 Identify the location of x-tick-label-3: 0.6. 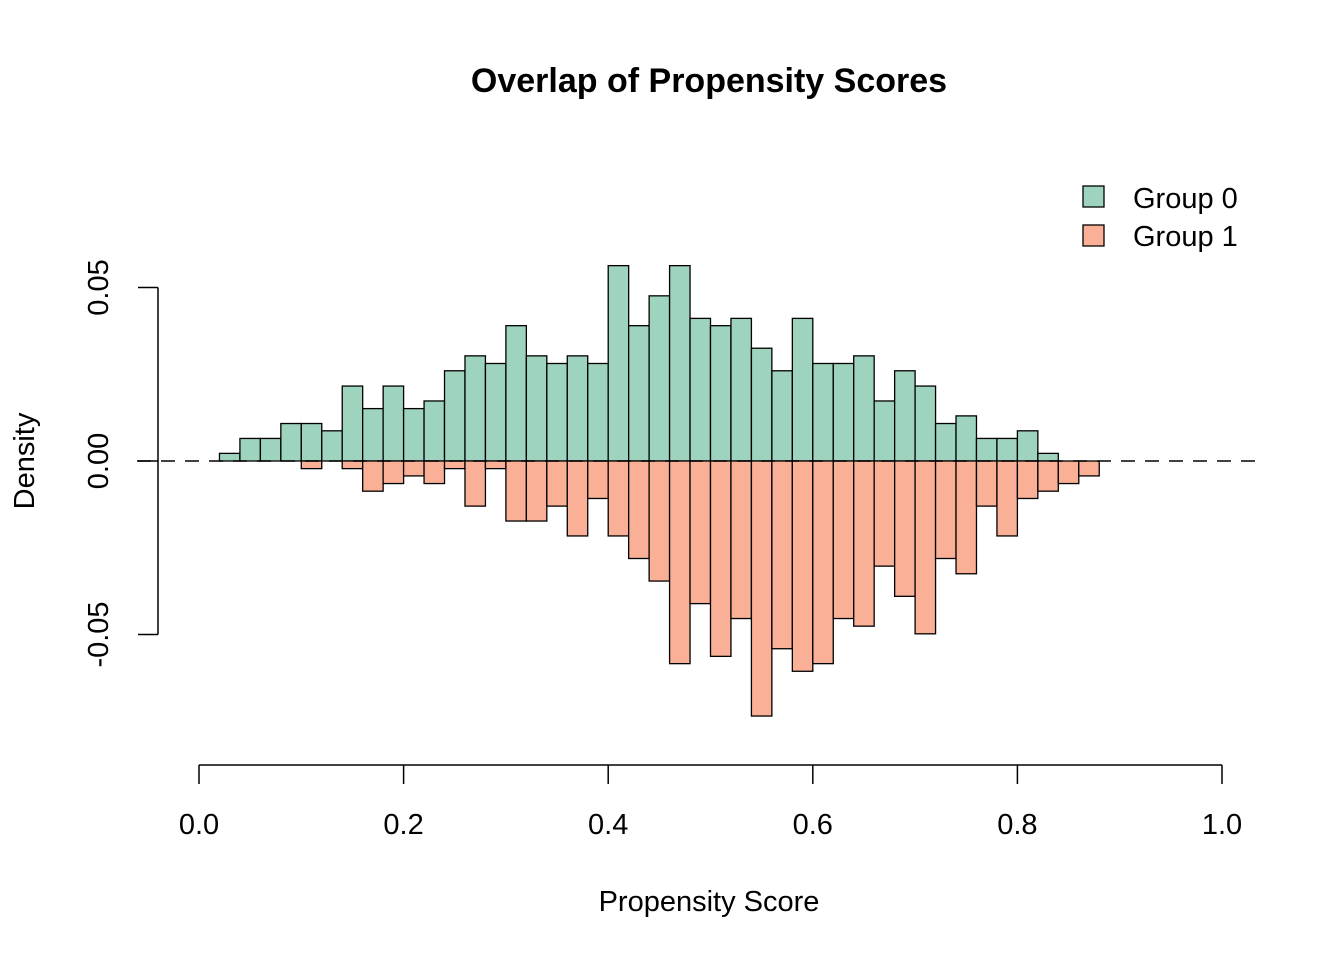
(813, 825).